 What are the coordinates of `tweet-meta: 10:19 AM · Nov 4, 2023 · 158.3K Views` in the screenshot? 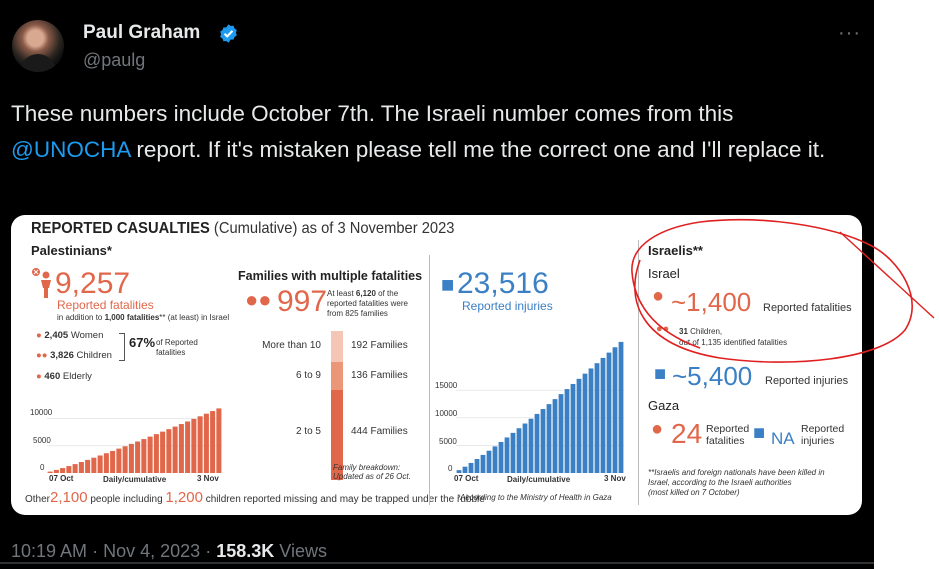 It's located at (169, 551).